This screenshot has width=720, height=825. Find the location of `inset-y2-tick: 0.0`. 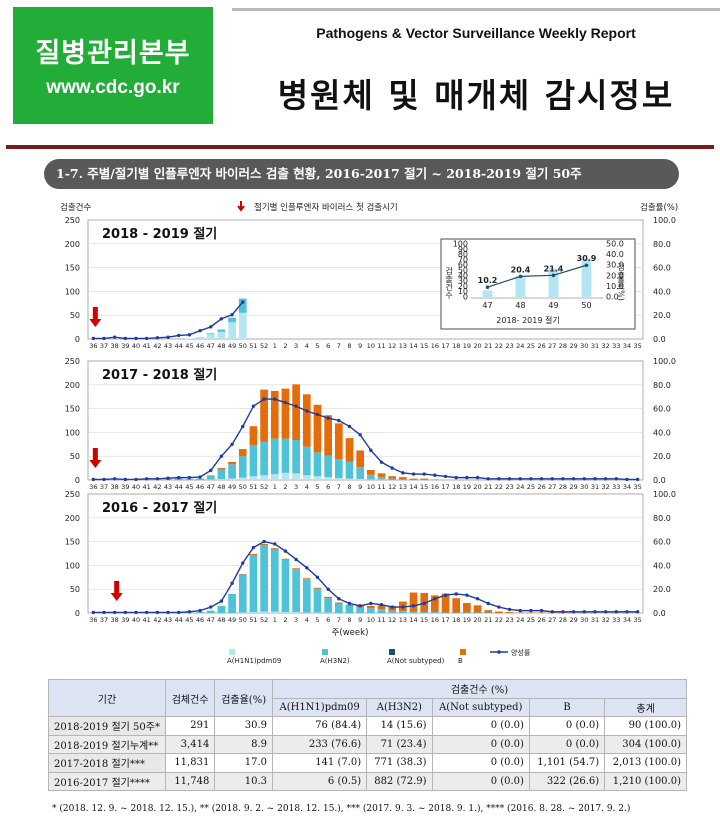

inset-y2-tick: 0.0 is located at coordinates (612, 297).